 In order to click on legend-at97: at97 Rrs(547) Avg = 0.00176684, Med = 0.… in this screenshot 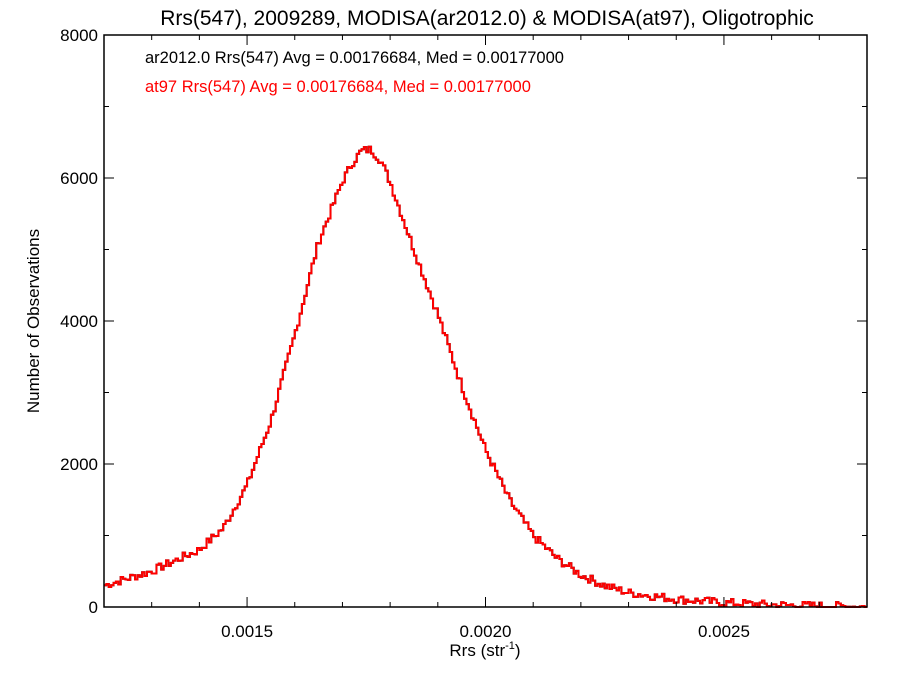, I will do `click(338, 87)`.